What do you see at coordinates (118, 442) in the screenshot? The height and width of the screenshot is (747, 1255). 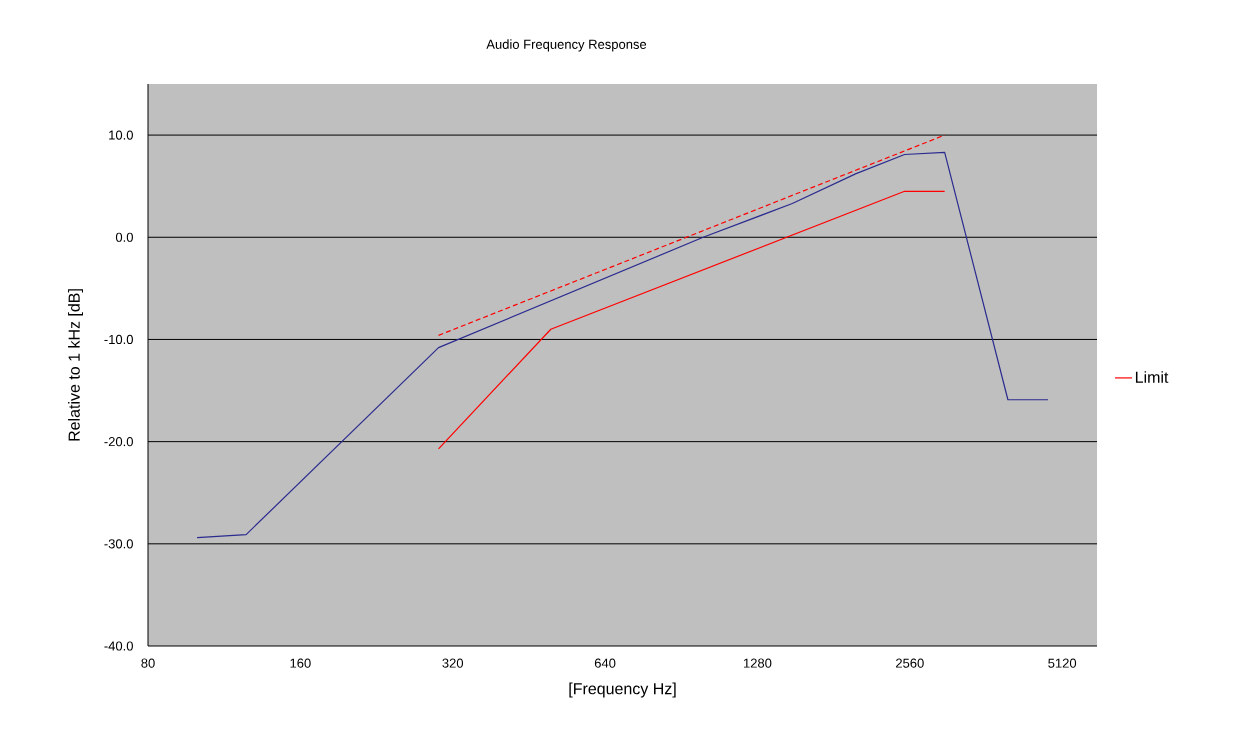 I see `y-tick-label: -20.0` at bounding box center [118, 442].